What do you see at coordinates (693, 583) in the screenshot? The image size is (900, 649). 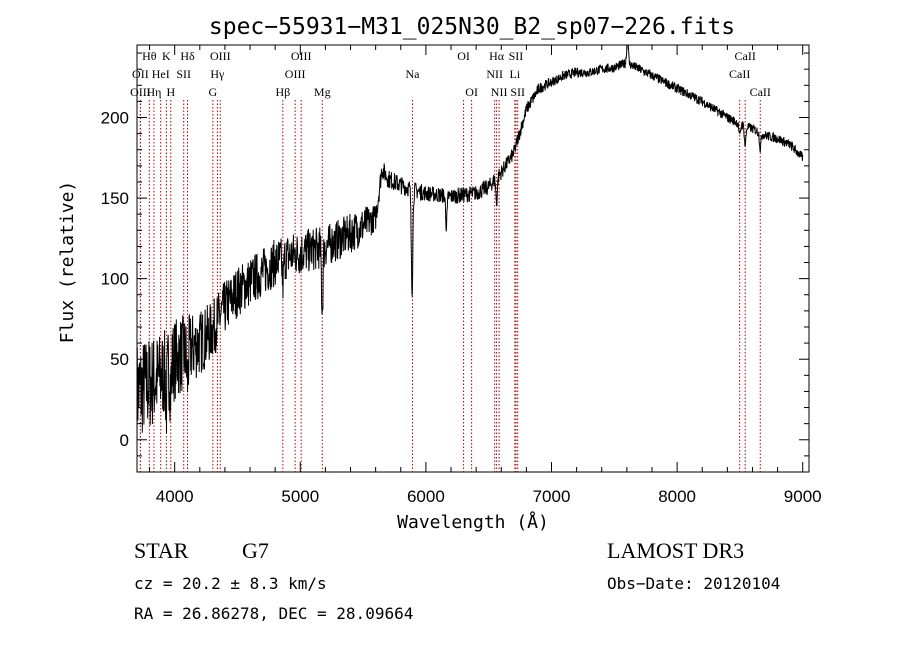 I see `obs-date: Obs−Date: 20120104` at bounding box center [693, 583].